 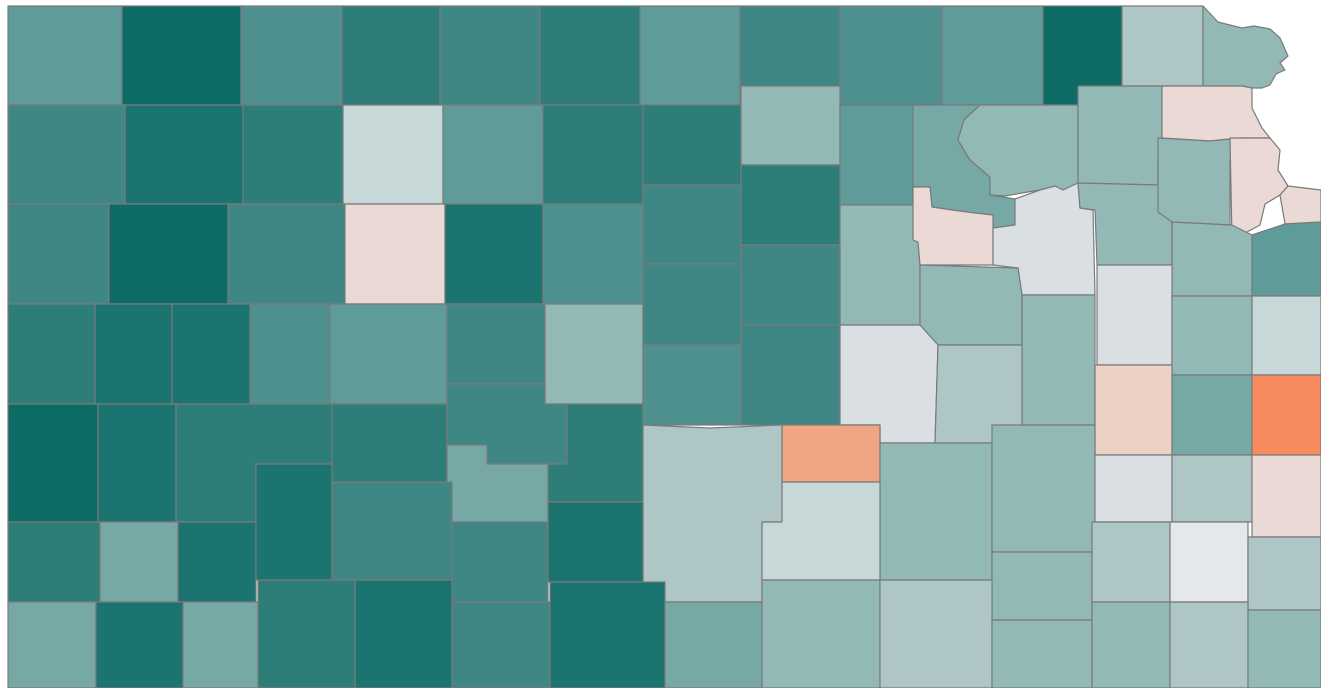 What do you see at coordinates (1042, 586) in the screenshot?
I see `county-c87` at bounding box center [1042, 586].